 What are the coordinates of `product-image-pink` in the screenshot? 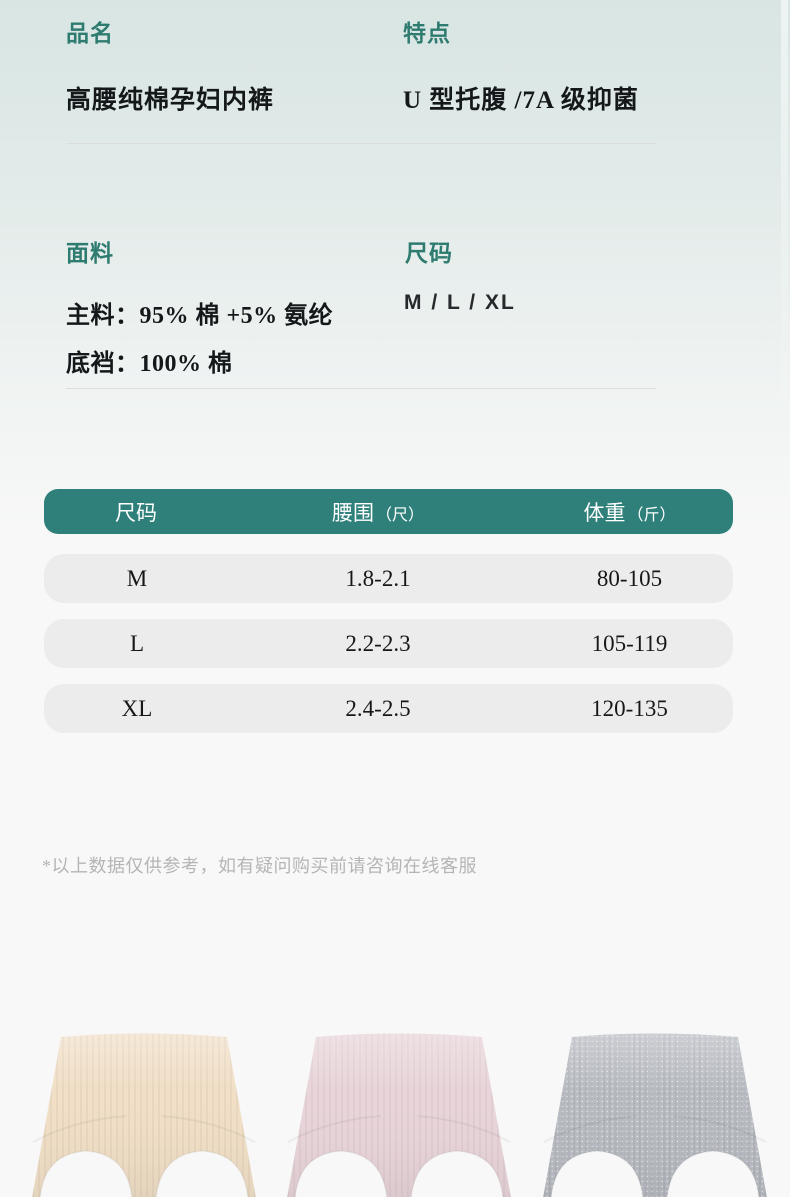 It's located at (399, 1113).